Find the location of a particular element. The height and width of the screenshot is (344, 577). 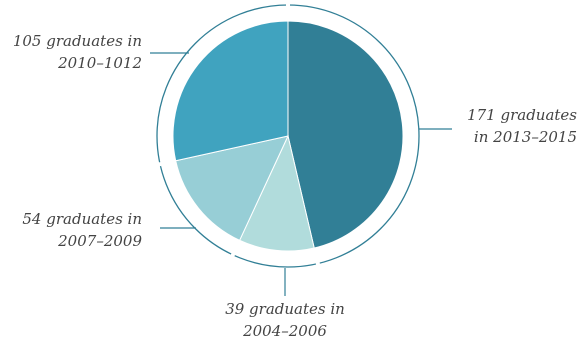

label-2004-2006-line1: 39 graduates in is located at coordinates (285, 309).